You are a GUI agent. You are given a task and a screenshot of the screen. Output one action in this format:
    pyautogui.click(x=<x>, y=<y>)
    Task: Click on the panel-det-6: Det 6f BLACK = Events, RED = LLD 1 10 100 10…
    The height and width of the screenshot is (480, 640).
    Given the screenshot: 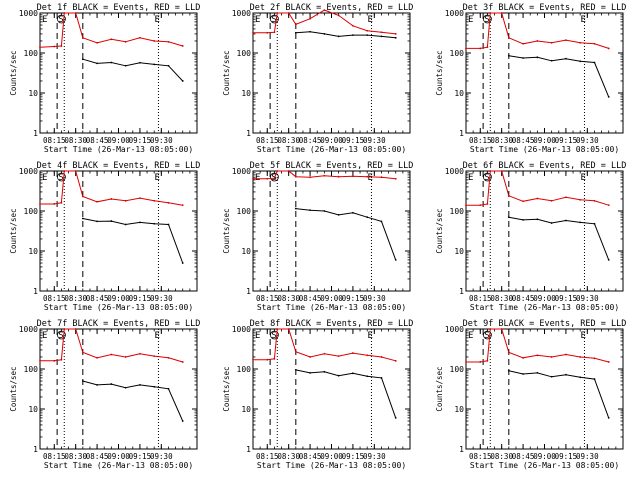 What is the action you would take?
    pyautogui.click(x=530, y=236)
    